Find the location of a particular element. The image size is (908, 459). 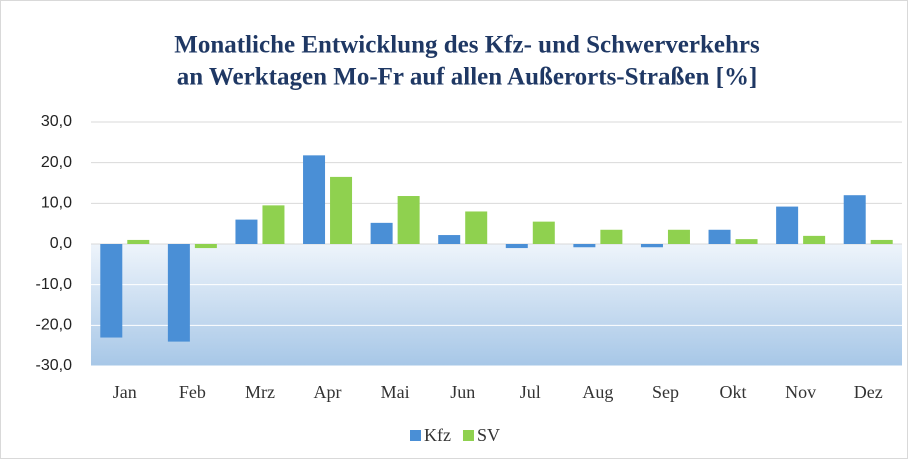

y-tick-label: 30,0 is located at coordinates (56, 121).